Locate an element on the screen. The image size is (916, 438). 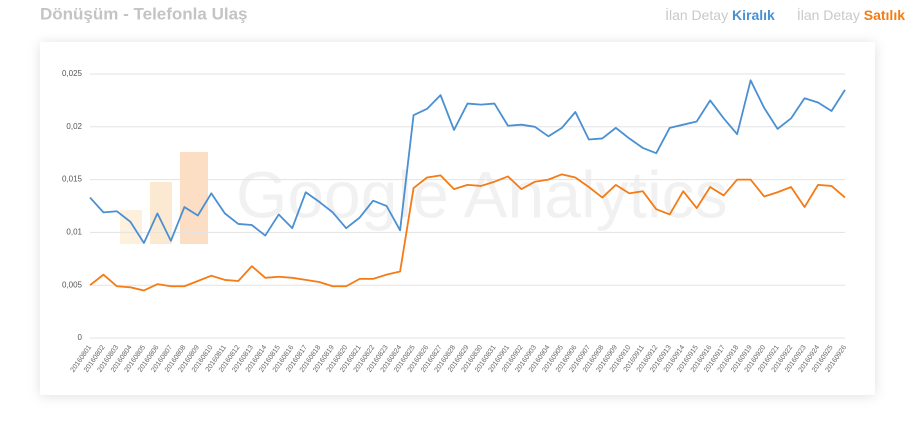
legend-entry: İlan Detay Satılık is located at coordinates (851, 14).